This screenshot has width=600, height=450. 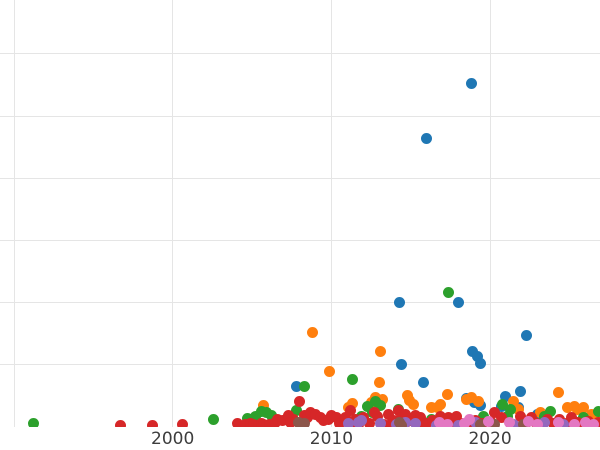 What do you see at coordinates (331, 439) in the screenshot?
I see `x-tick-label: 2010` at bounding box center [331, 439].